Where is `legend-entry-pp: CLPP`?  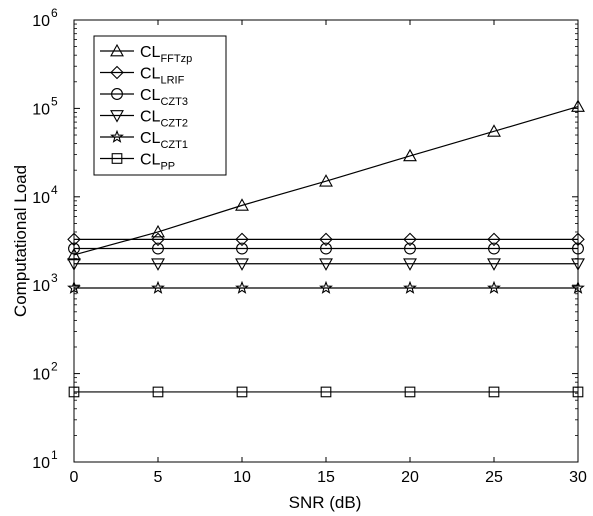 legend-entry-pp: CLPP is located at coordinates (137, 162).